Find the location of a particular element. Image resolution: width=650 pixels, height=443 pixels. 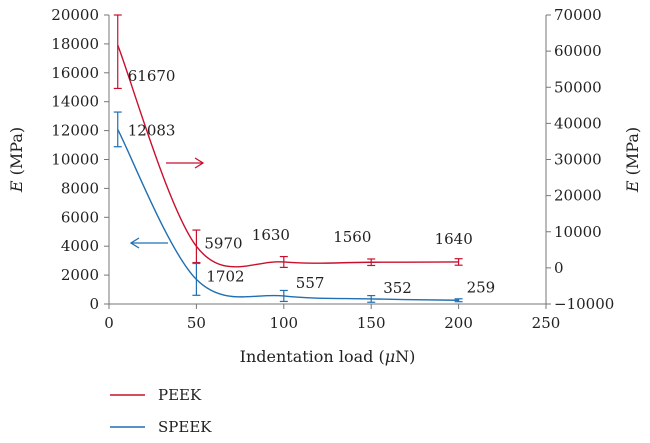

y-axis-left-title: E (MPa) is located at coordinates (16, 160).